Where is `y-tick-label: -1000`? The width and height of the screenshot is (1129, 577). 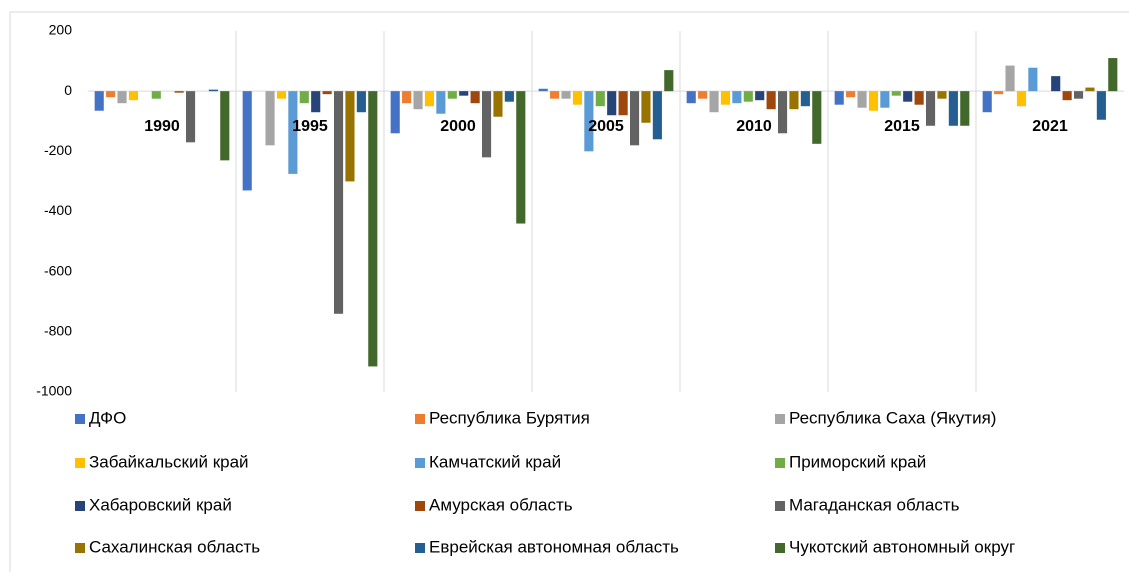
y-tick-label: -1000 is located at coordinates (54, 391).